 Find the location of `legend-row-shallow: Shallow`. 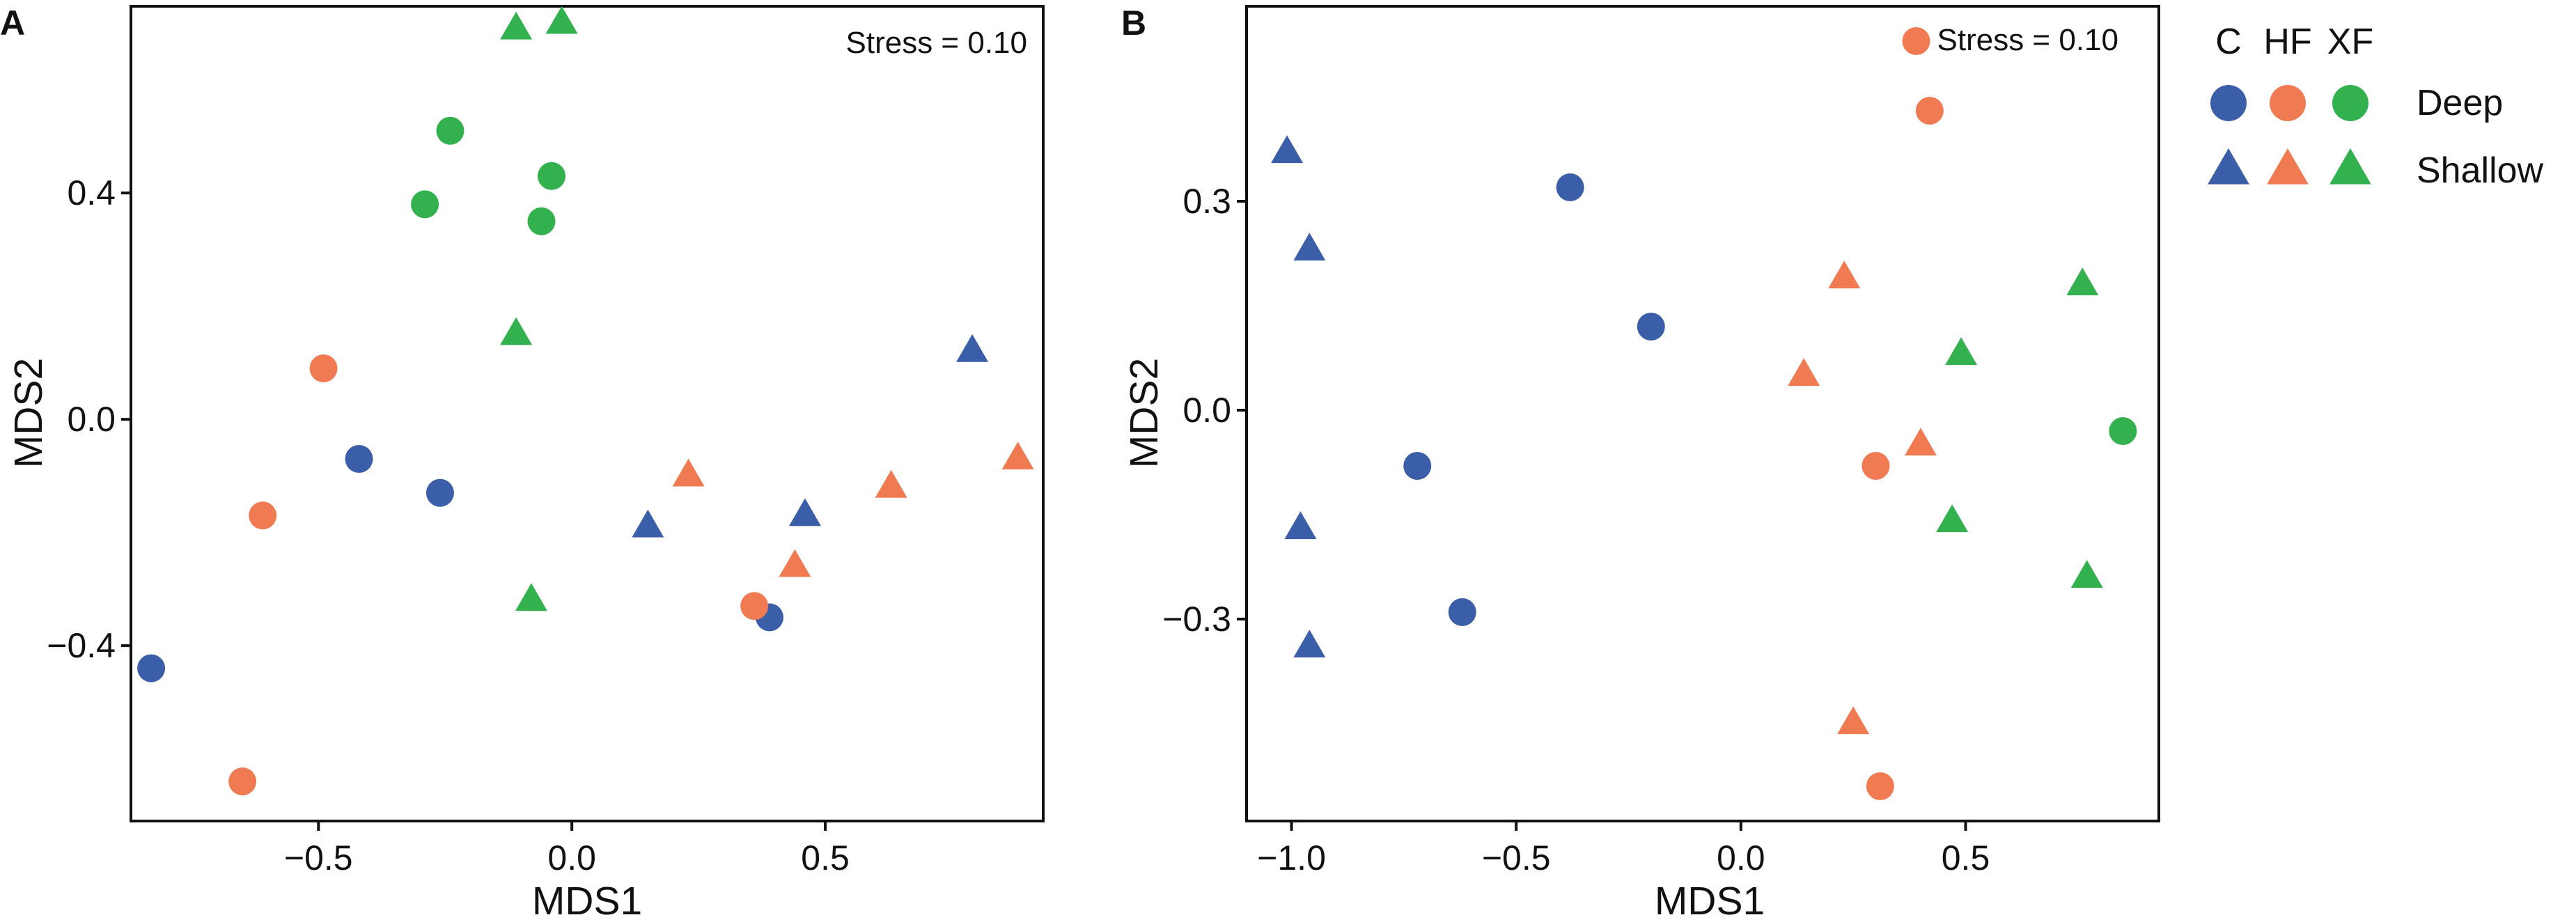

legend-row-shallow: Shallow is located at coordinates (2480, 170).